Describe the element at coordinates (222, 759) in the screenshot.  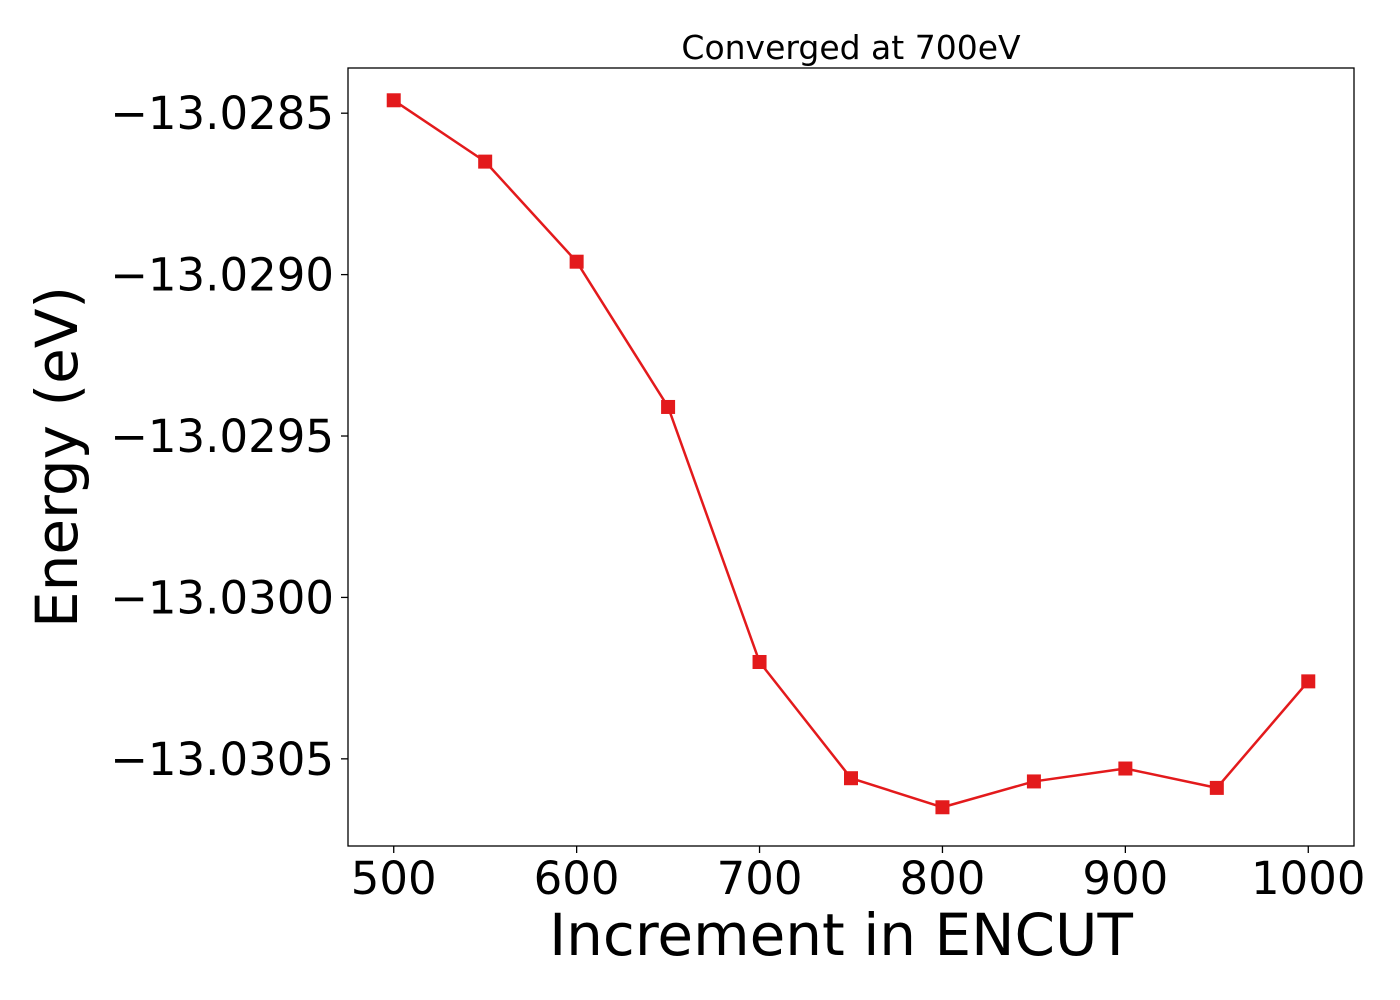
I see `y-tick-label: −13.0305` at that location.